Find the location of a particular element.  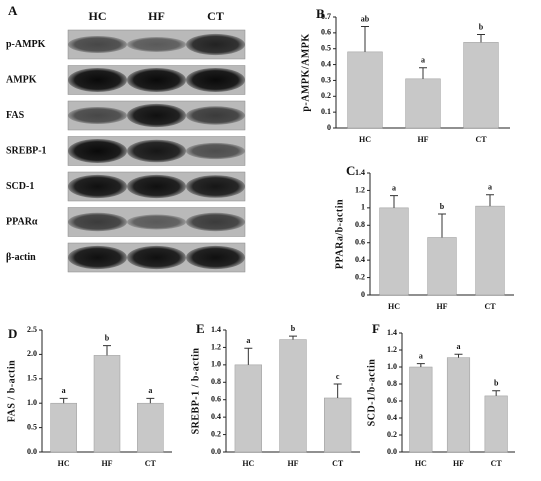

y-tick-label: 0.3 is located at coordinates (326, 79).